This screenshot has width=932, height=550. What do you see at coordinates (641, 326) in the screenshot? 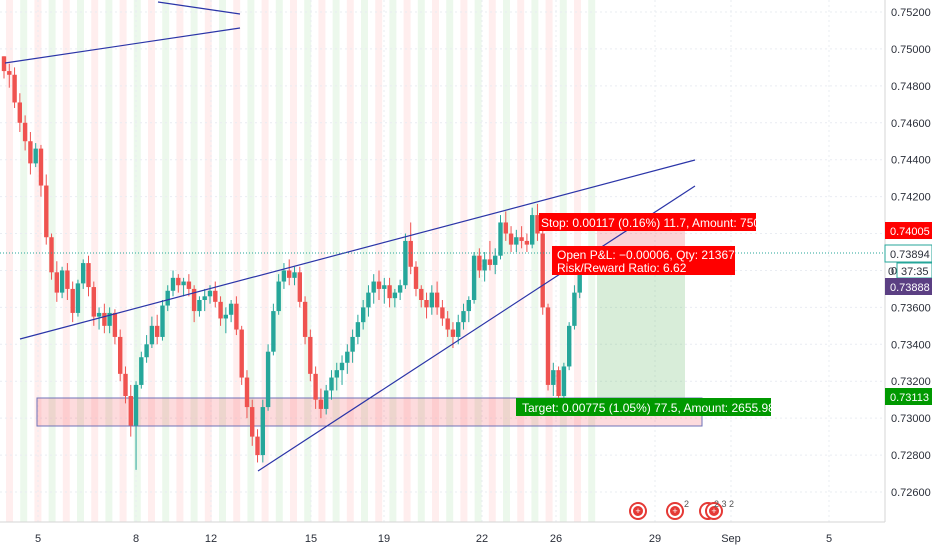
I see `position-target-zone` at bounding box center [641, 326].